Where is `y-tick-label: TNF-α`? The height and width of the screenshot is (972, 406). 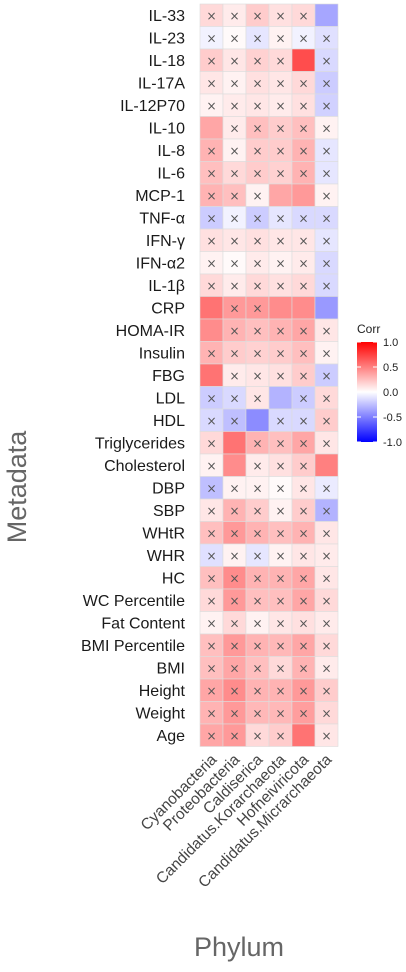 y-tick-label: TNF-α is located at coordinates (162, 218).